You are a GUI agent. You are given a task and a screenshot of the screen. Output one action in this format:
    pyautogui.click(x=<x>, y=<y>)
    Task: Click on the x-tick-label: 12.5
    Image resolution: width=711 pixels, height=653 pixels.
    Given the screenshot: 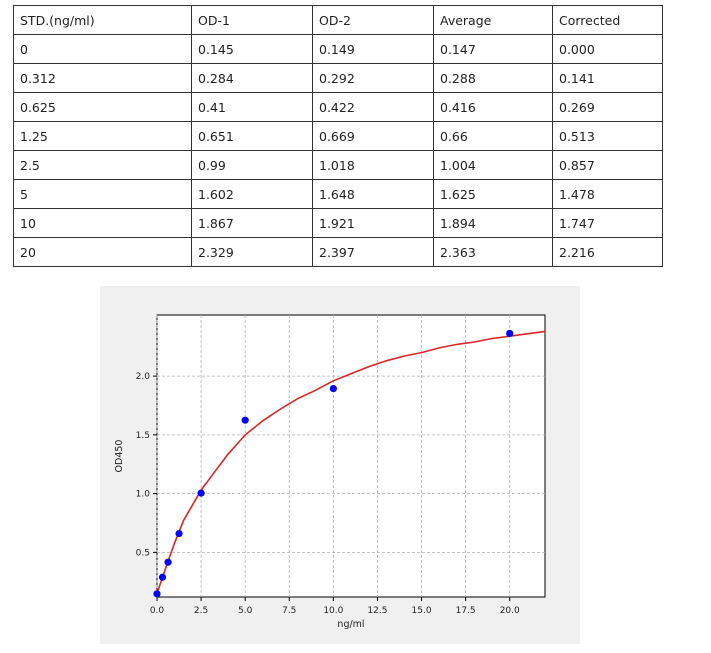 What is the action you would take?
    pyautogui.click(x=377, y=611)
    